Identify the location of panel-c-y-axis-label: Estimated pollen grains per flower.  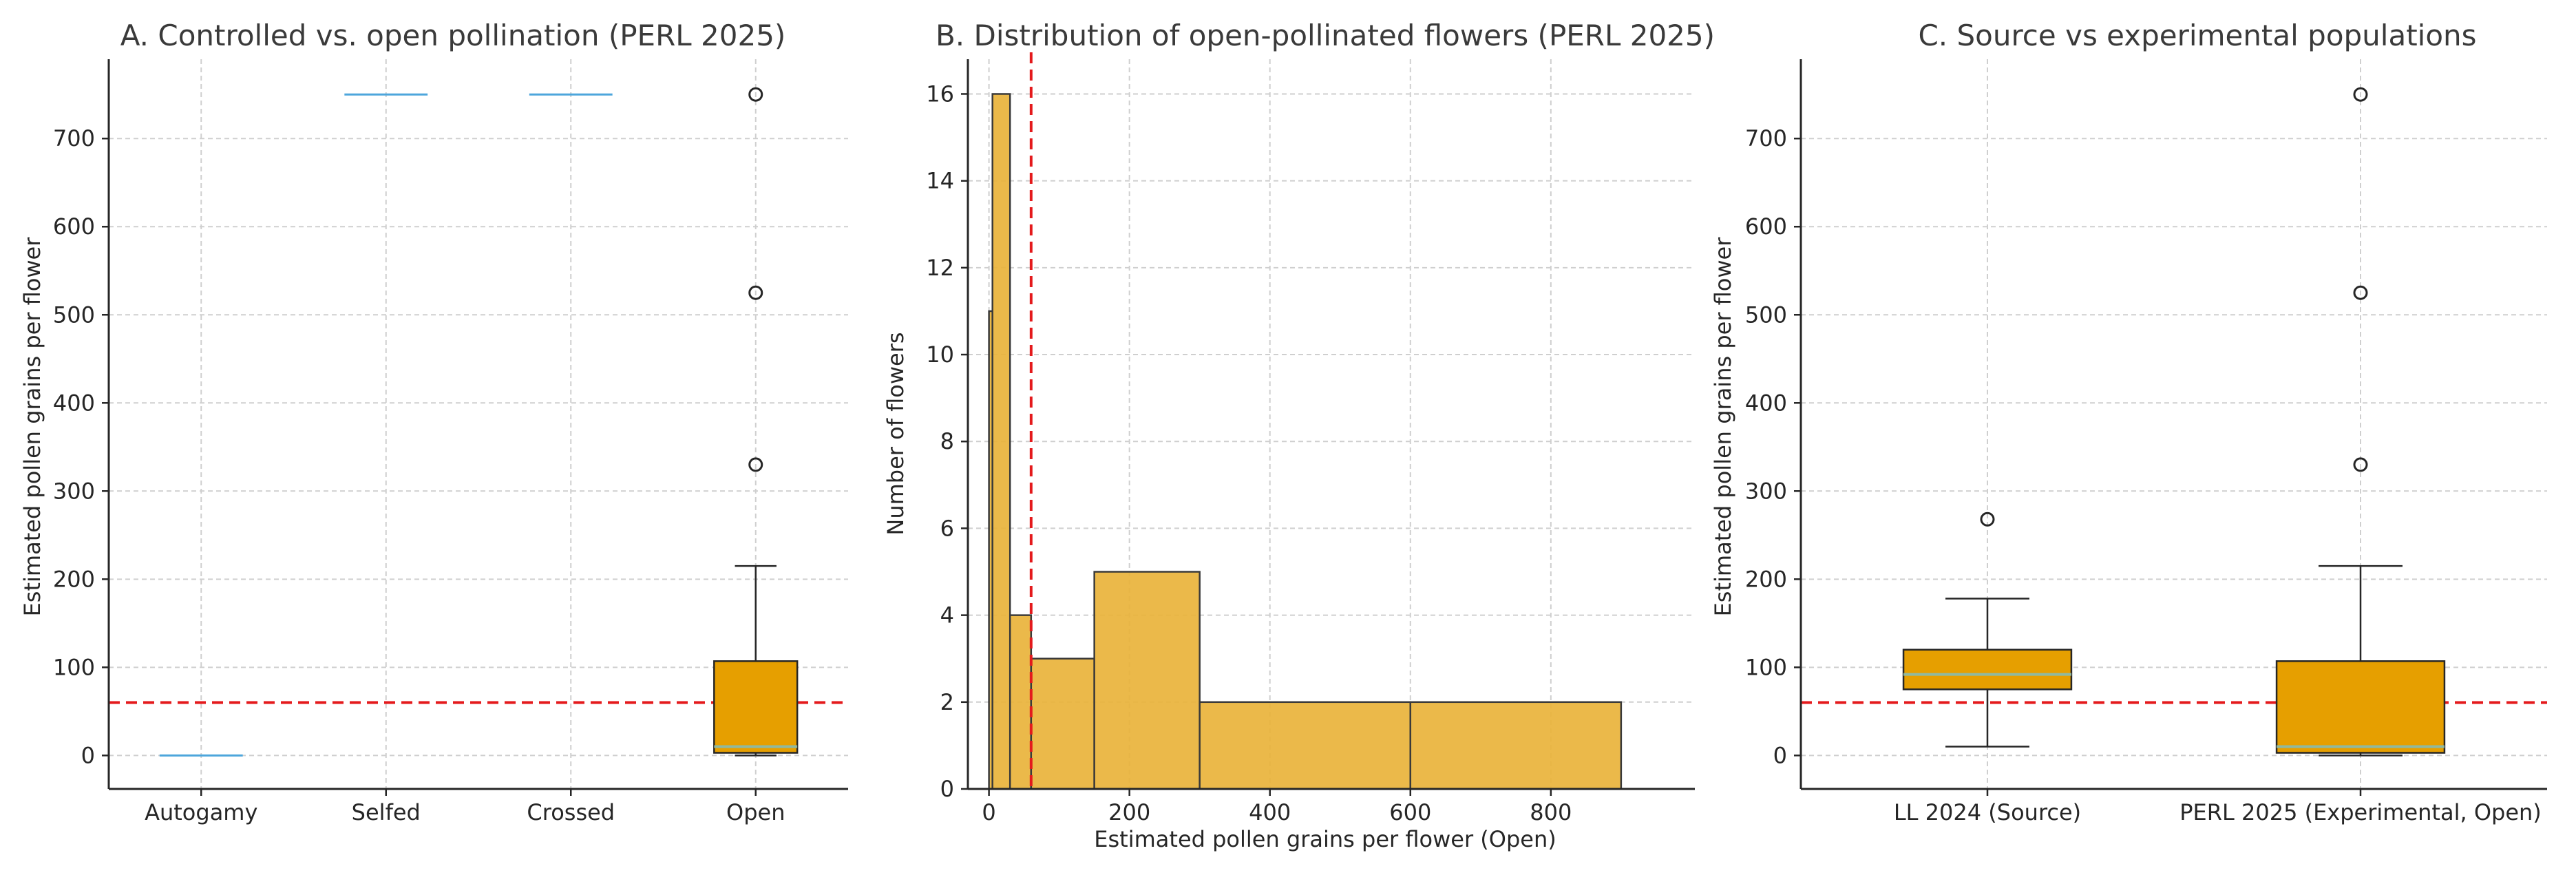
(1723, 427).